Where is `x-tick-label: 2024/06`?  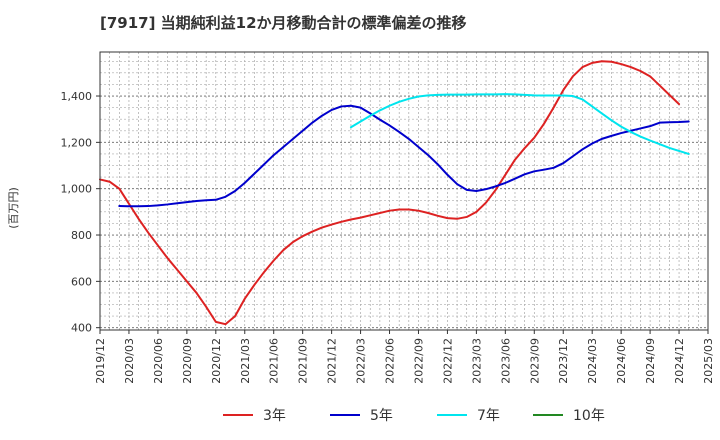
x-tick-label: 2024/06 is located at coordinates (621, 361).